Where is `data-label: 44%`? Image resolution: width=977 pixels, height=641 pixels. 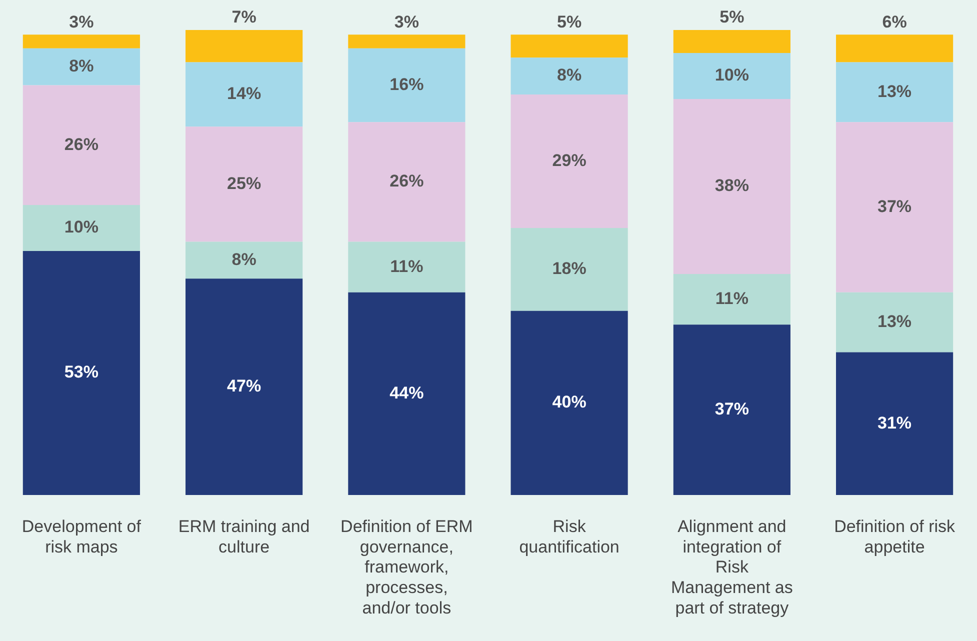
data-label: 44% is located at coordinates (407, 392).